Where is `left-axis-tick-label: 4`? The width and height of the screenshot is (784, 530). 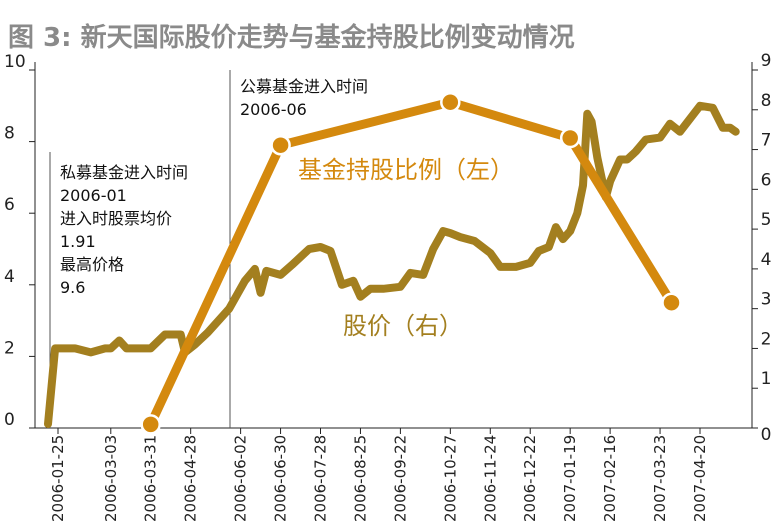 left-axis-tick-label: 4 is located at coordinates (9, 277).